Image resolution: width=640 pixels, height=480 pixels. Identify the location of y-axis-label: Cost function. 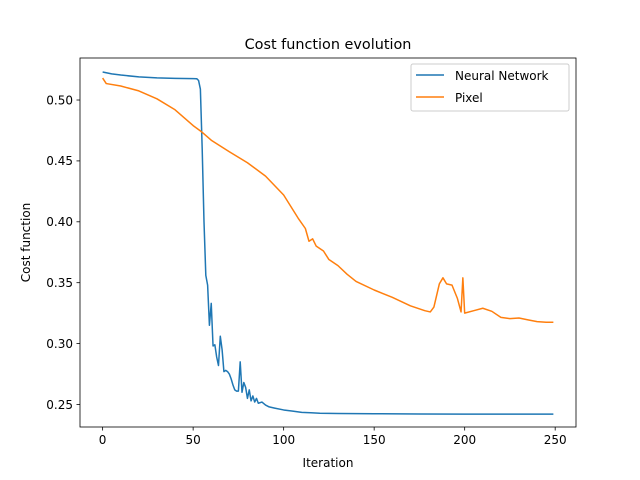
(26, 243).